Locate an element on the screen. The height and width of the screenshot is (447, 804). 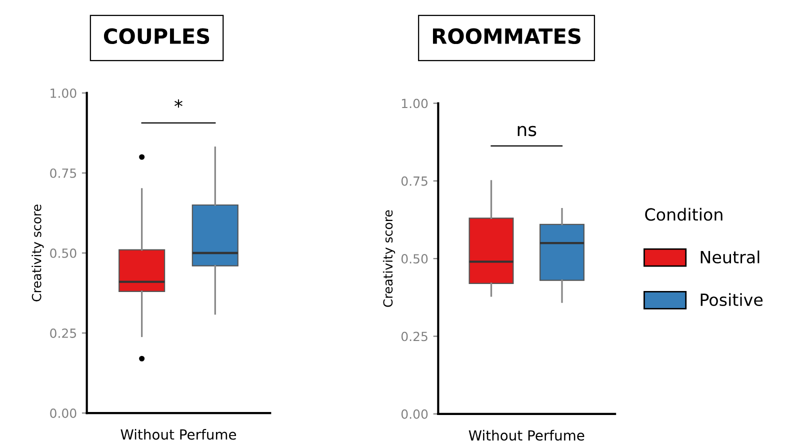
annotation: * is located at coordinates (178, 103).